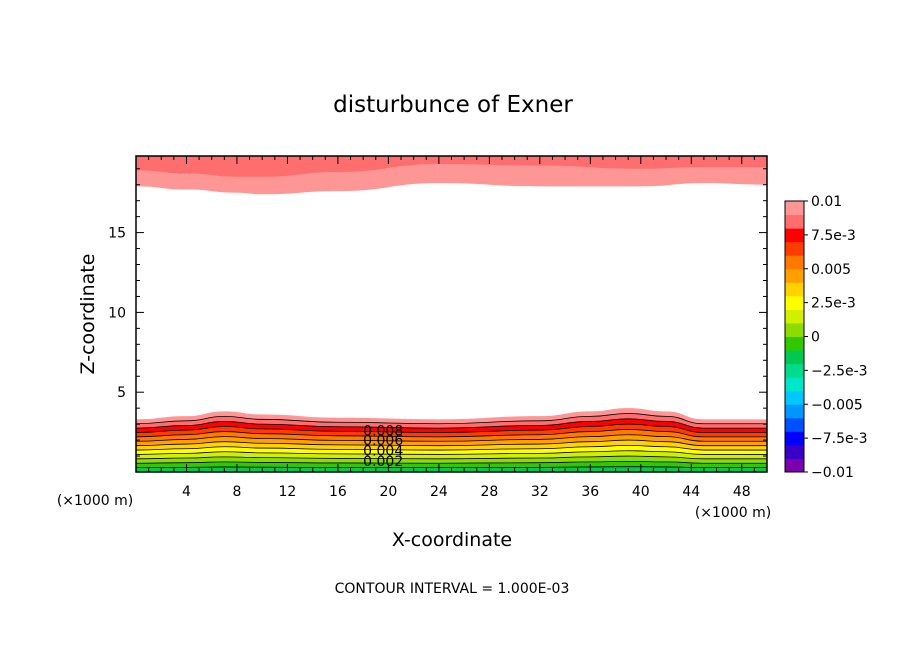 The width and height of the screenshot is (904, 654). What do you see at coordinates (439, 492) in the screenshot?
I see `x-tick-label: 24` at bounding box center [439, 492].